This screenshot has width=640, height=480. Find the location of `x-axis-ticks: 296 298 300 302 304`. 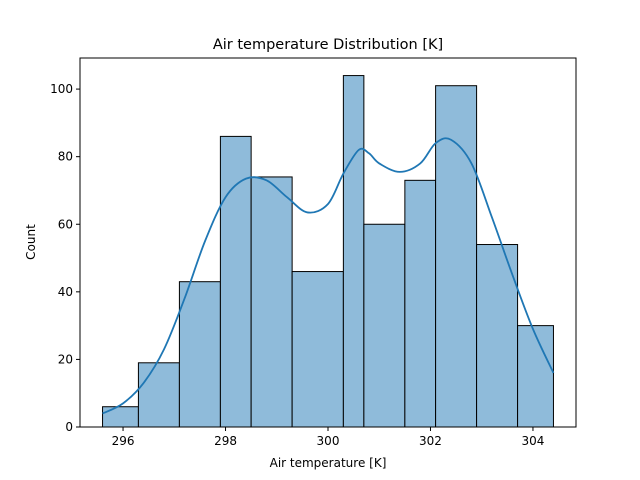

x-axis-ticks: 296 298 300 302 304 is located at coordinates (328, 437).